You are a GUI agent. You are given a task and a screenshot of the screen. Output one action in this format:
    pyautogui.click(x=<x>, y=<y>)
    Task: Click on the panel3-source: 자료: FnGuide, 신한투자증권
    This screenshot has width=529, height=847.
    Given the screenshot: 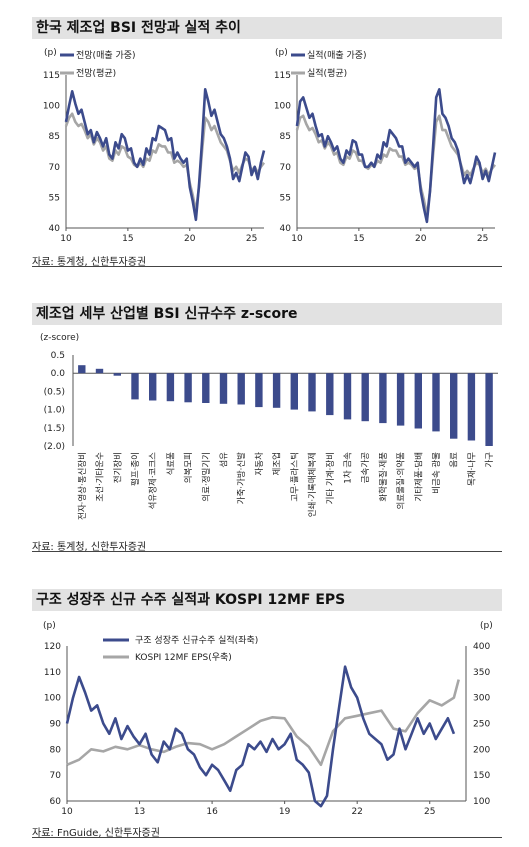 What is the action you would take?
    pyautogui.click(x=96, y=833)
    